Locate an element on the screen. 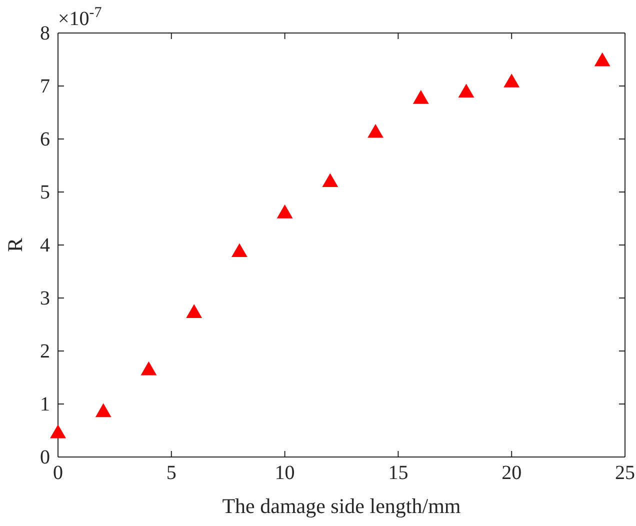 The height and width of the screenshot is (526, 636). x-tick-label: 20 is located at coordinates (512, 473).